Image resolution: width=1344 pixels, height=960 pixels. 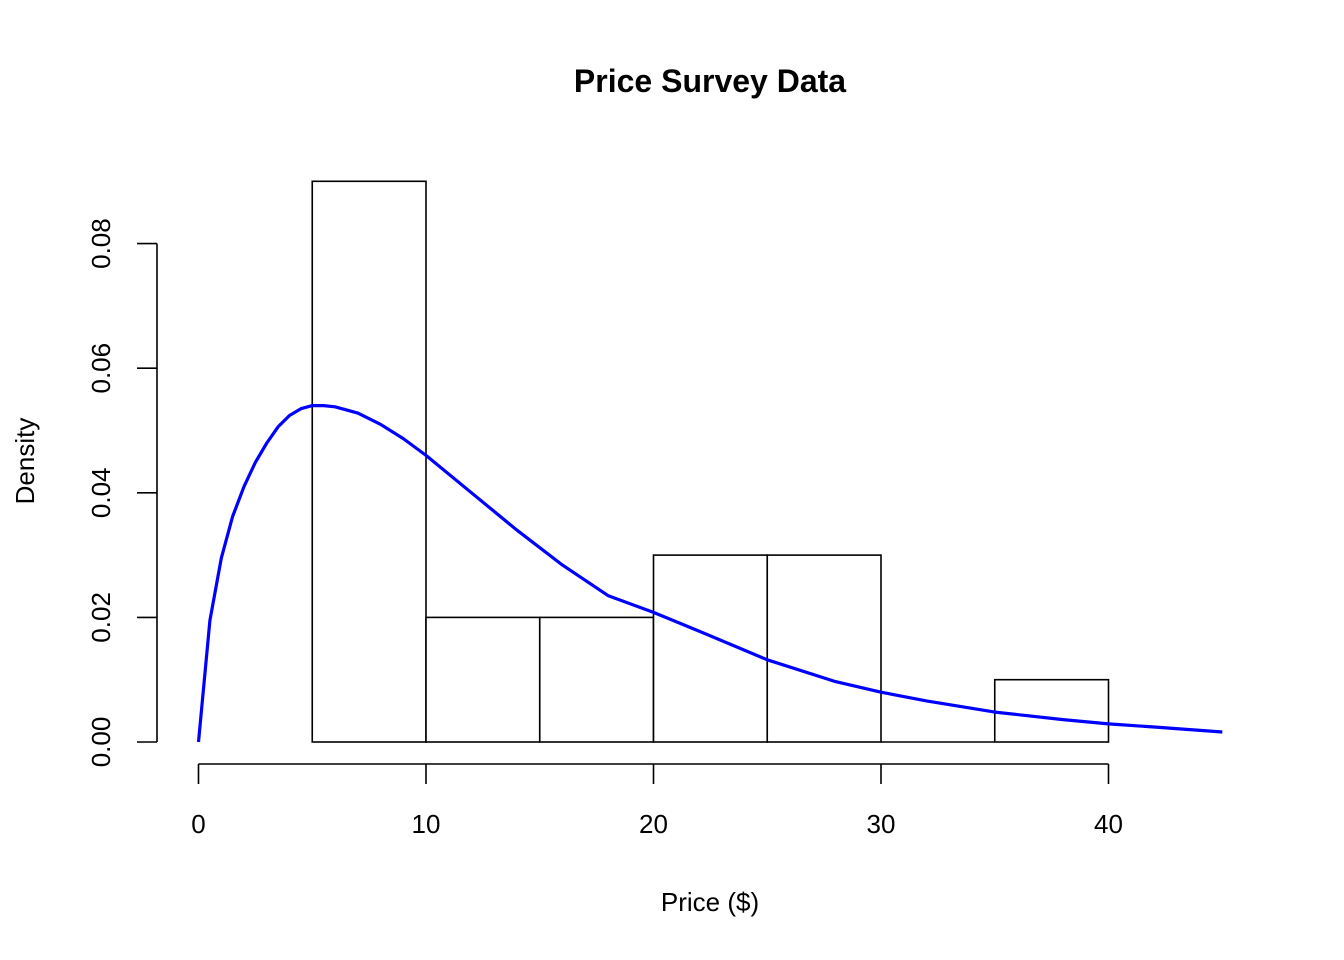 I want to click on y-tick-label: 0.08, so click(x=101, y=243).